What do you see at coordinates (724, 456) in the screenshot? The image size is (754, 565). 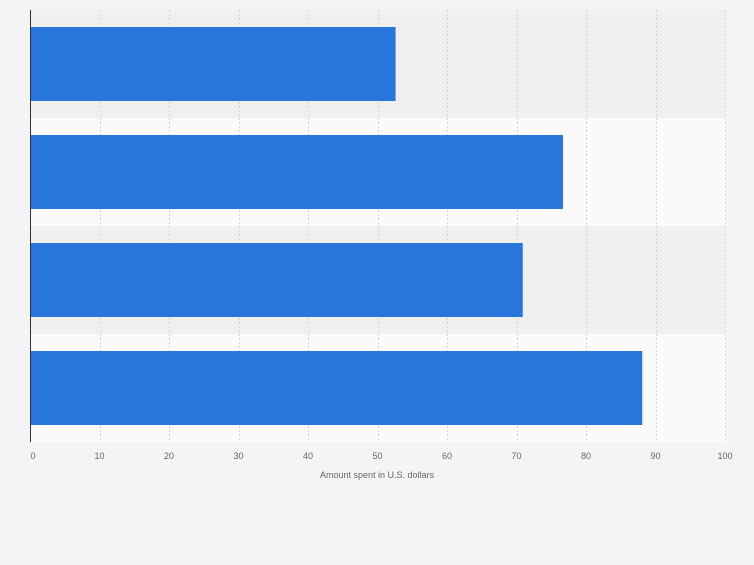 I see `x-tick-label: 100` at bounding box center [724, 456].